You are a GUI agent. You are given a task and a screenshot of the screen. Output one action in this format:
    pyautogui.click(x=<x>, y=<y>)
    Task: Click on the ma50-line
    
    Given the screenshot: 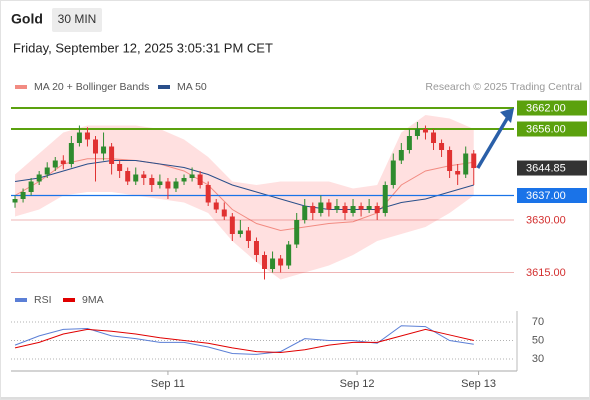 What is the action you would take?
    pyautogui.click(x=244, y=185)
    